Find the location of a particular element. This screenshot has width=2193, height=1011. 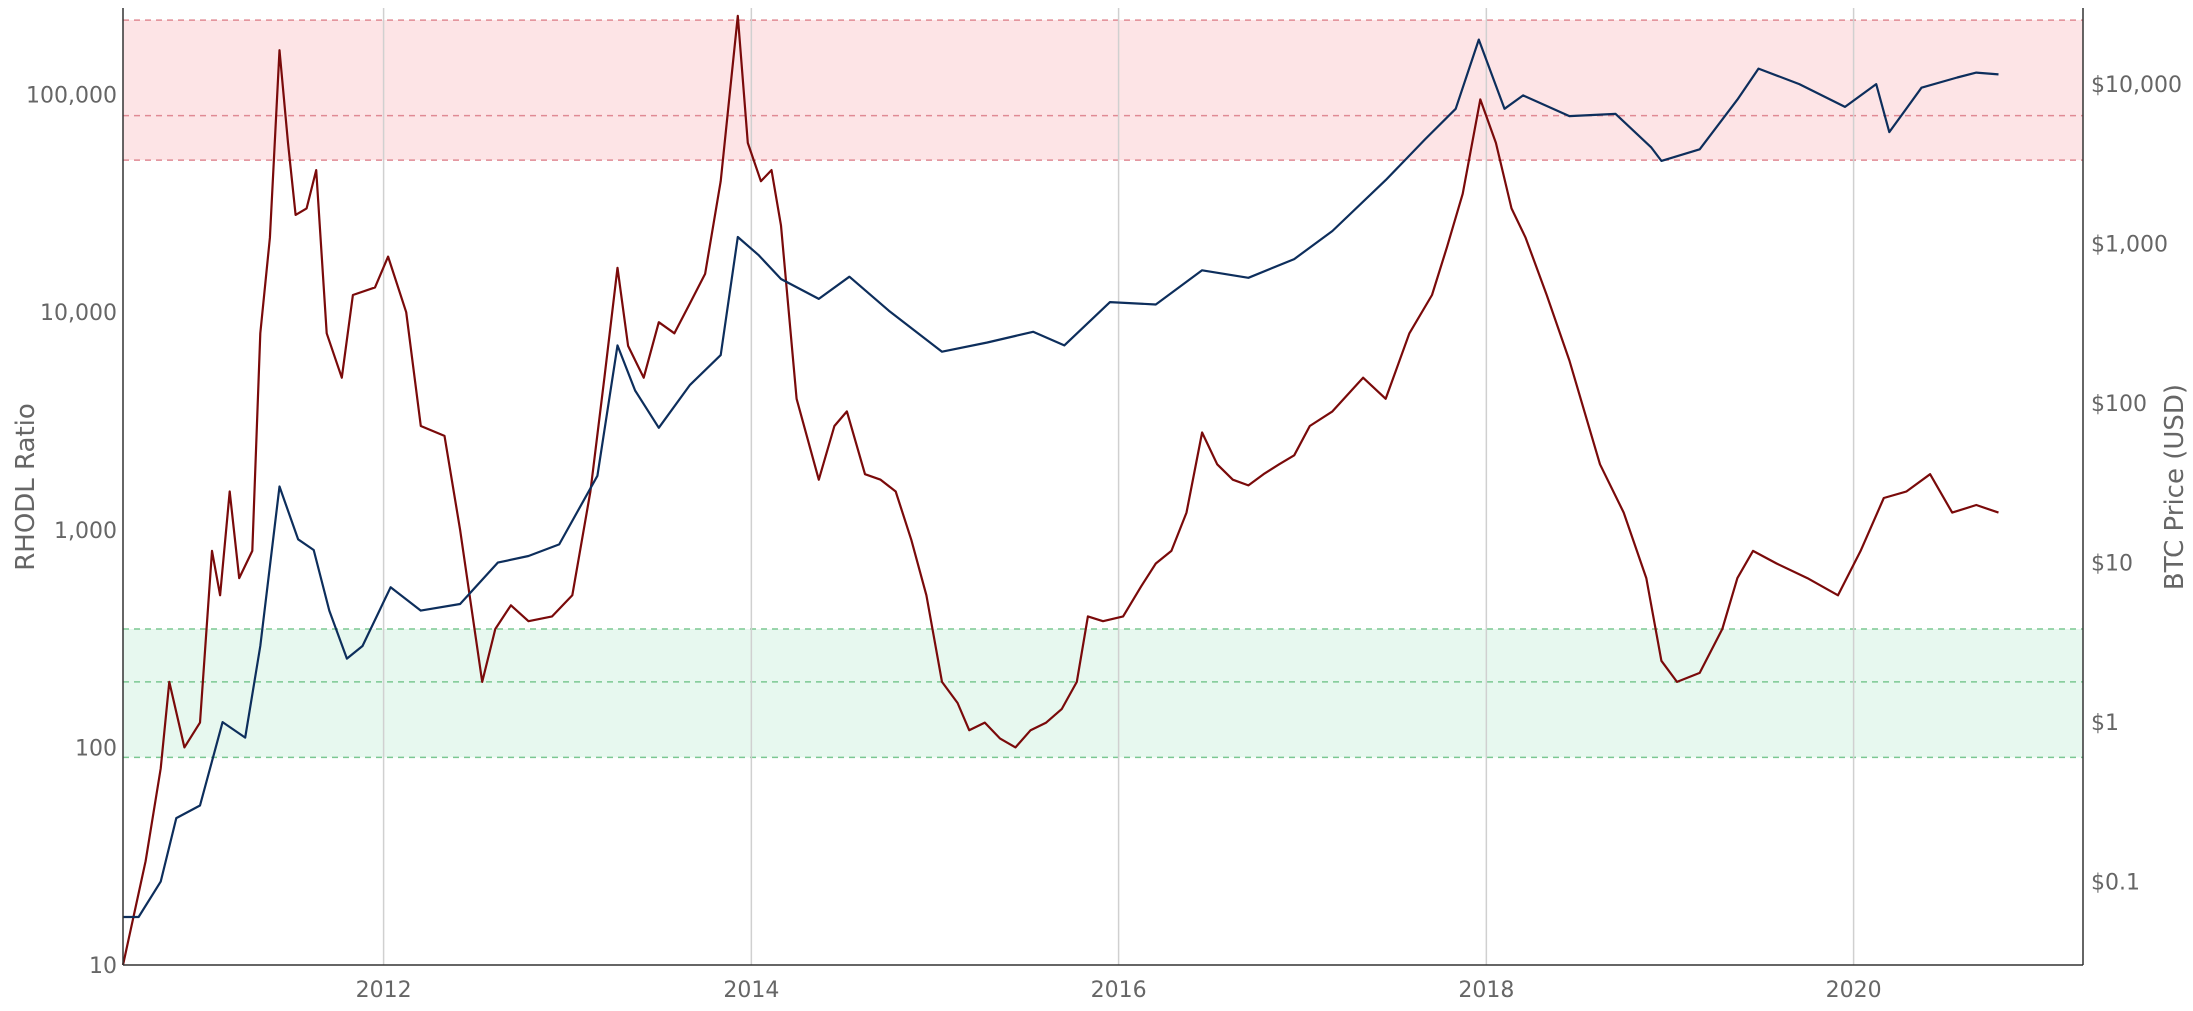

left-tick-label-4: 100,000 is located at coordinates (71, 96).